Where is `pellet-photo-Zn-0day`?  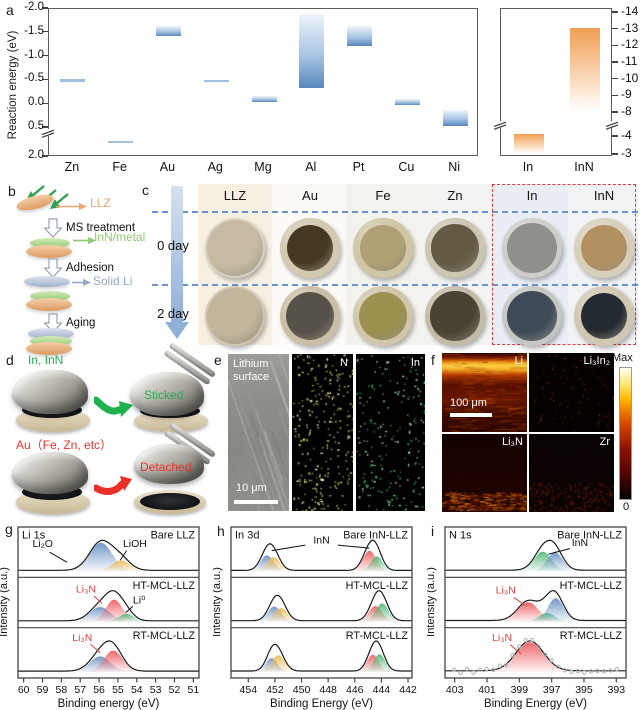
pellet-photo-Zn-0day is located at coordinates (455, 248).